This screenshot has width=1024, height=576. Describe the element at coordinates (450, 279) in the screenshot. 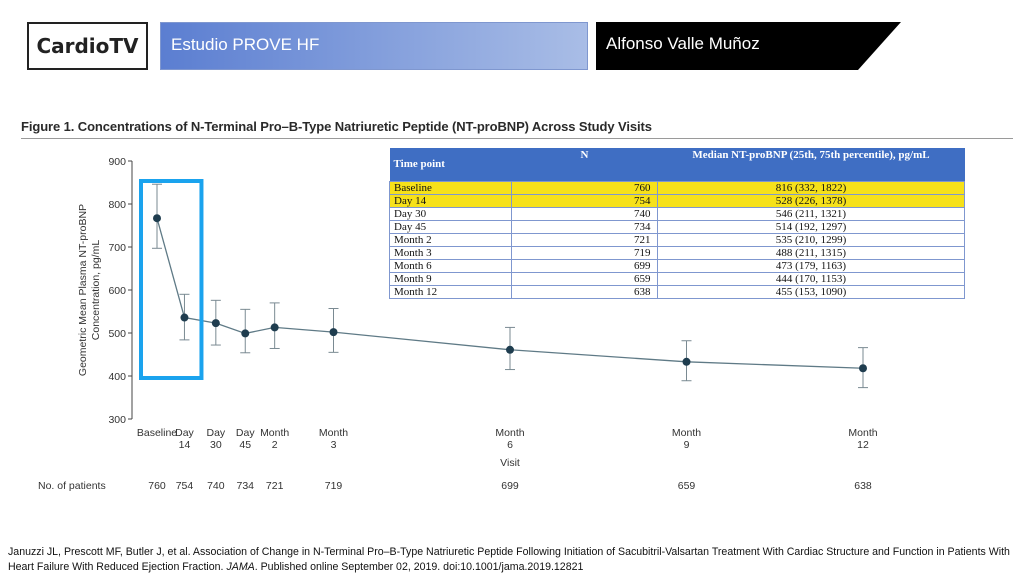

I see `table-cell-time: Month 9` at that location.